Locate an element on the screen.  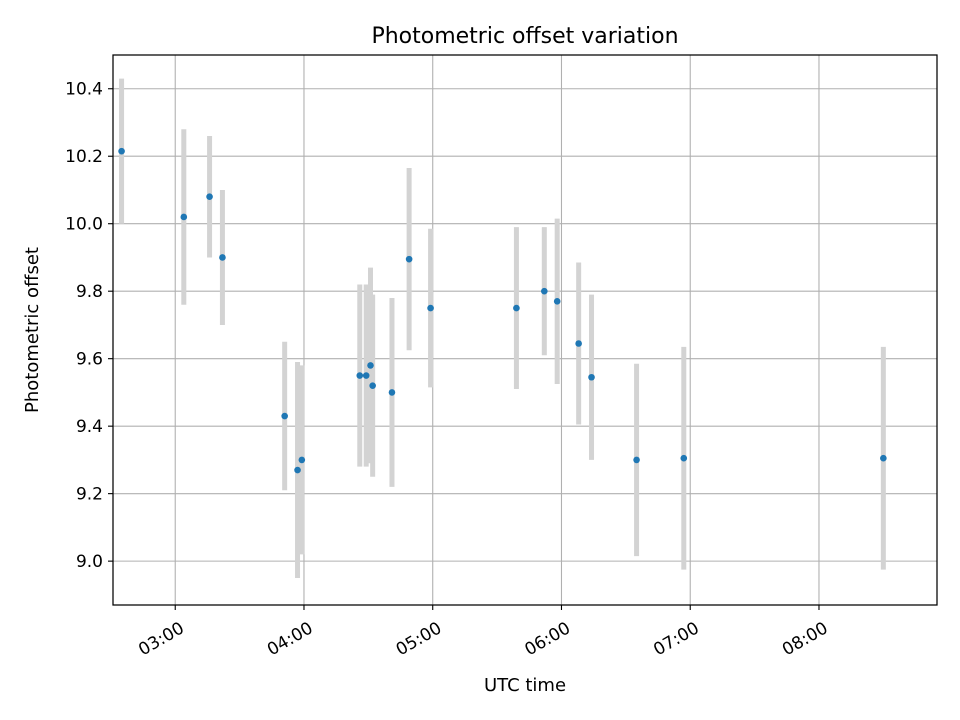
y-tick-label: 10.4 is located at coordinates (84, 90).